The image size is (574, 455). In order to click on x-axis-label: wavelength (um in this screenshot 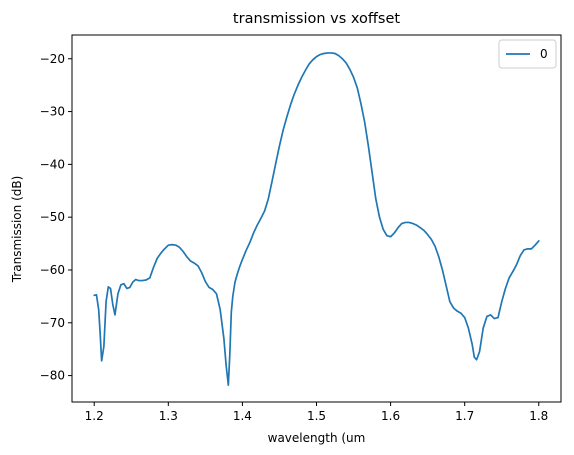, I will do `click(317, 438)`.